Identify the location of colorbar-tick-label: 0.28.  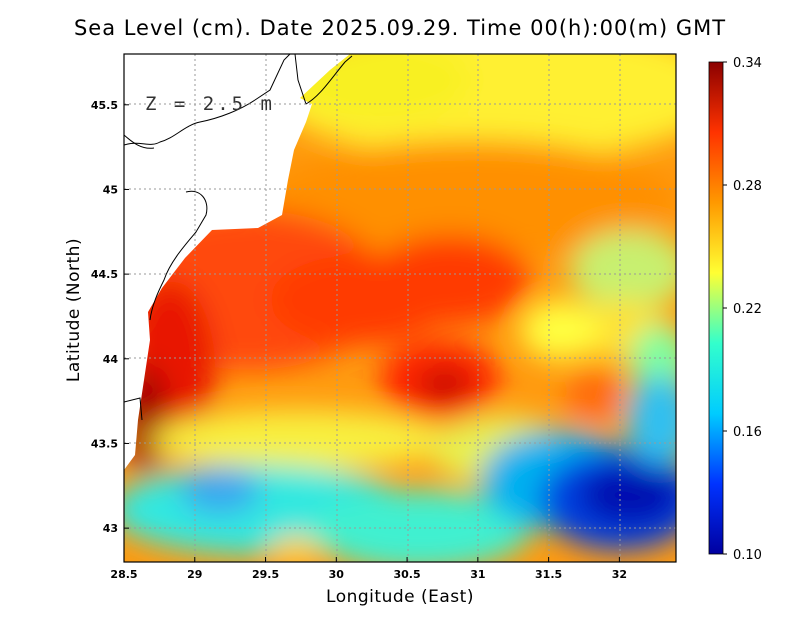
(747, 186).